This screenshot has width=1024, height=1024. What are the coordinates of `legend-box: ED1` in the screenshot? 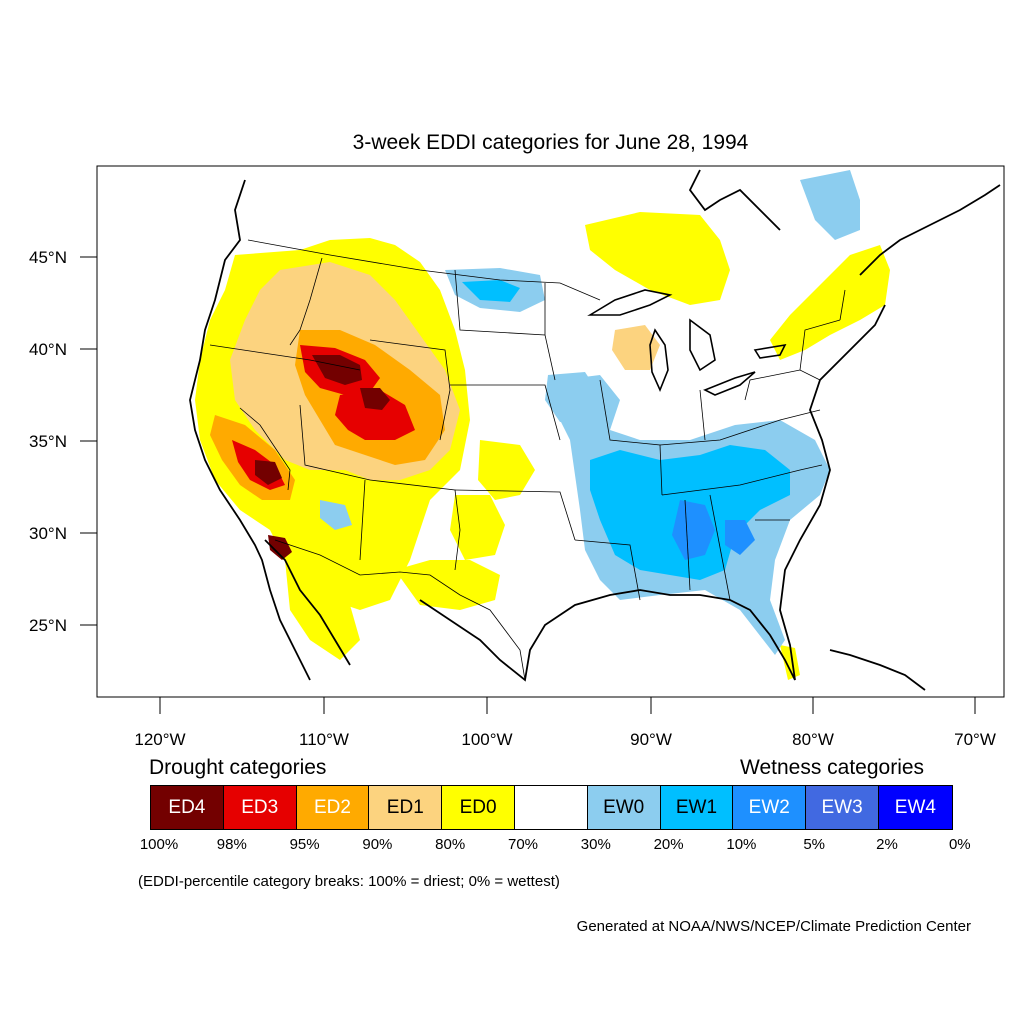 It's located at (406, 807).